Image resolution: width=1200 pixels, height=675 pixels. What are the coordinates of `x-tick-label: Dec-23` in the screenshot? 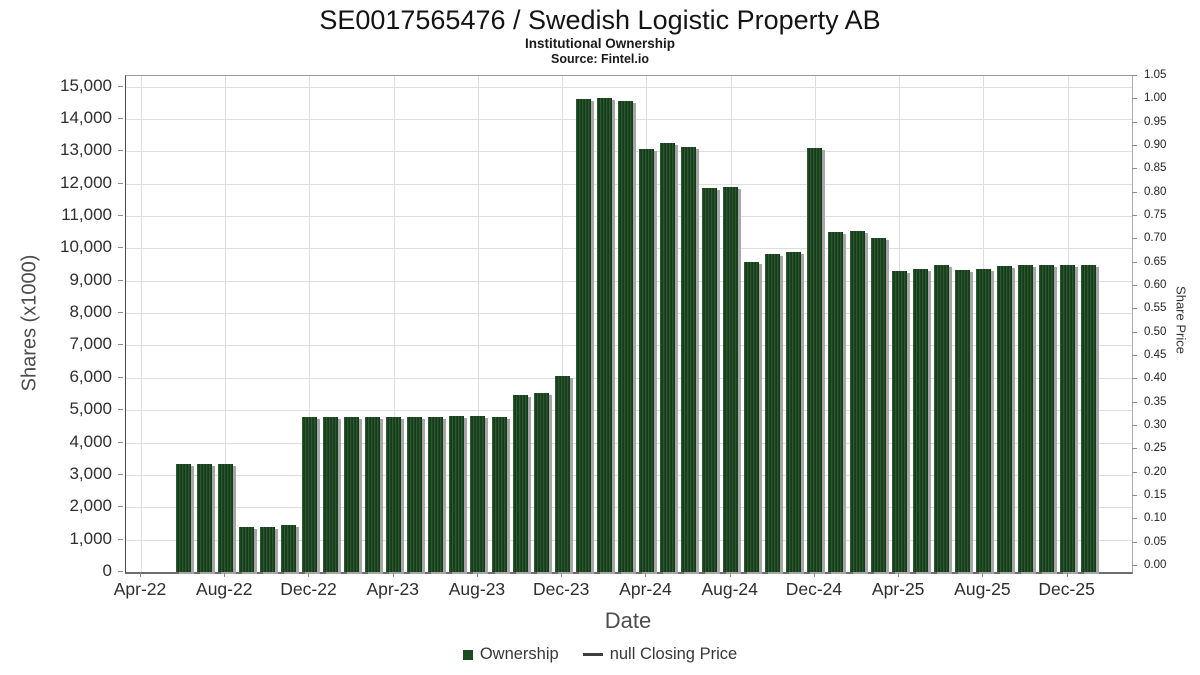 It's located at (561, 589).